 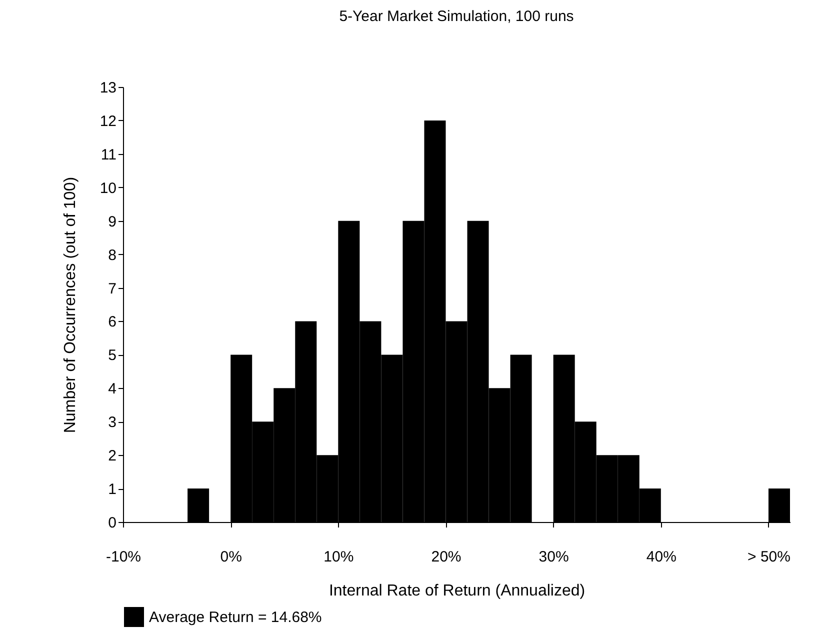 I want to click on y-tick-label: 8, so click(x=112, y=255).